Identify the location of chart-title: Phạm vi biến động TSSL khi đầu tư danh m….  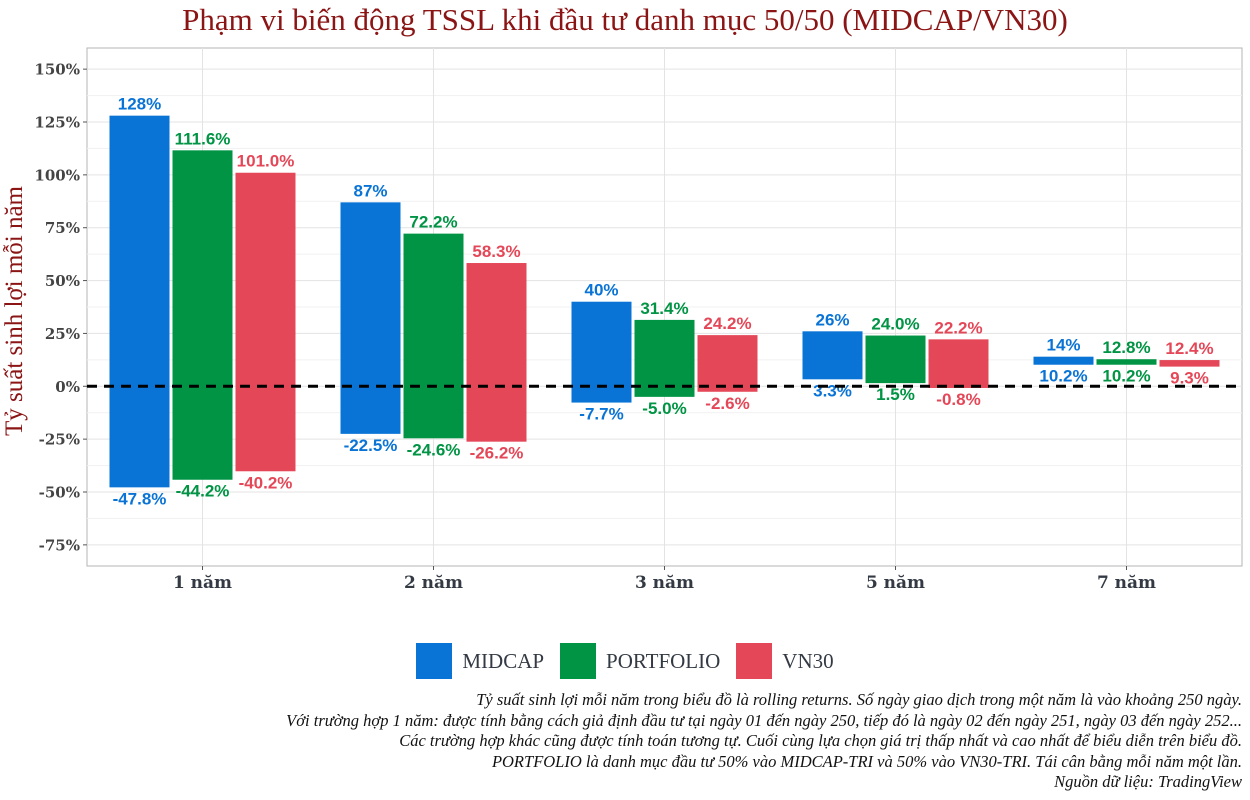
(625, 19).